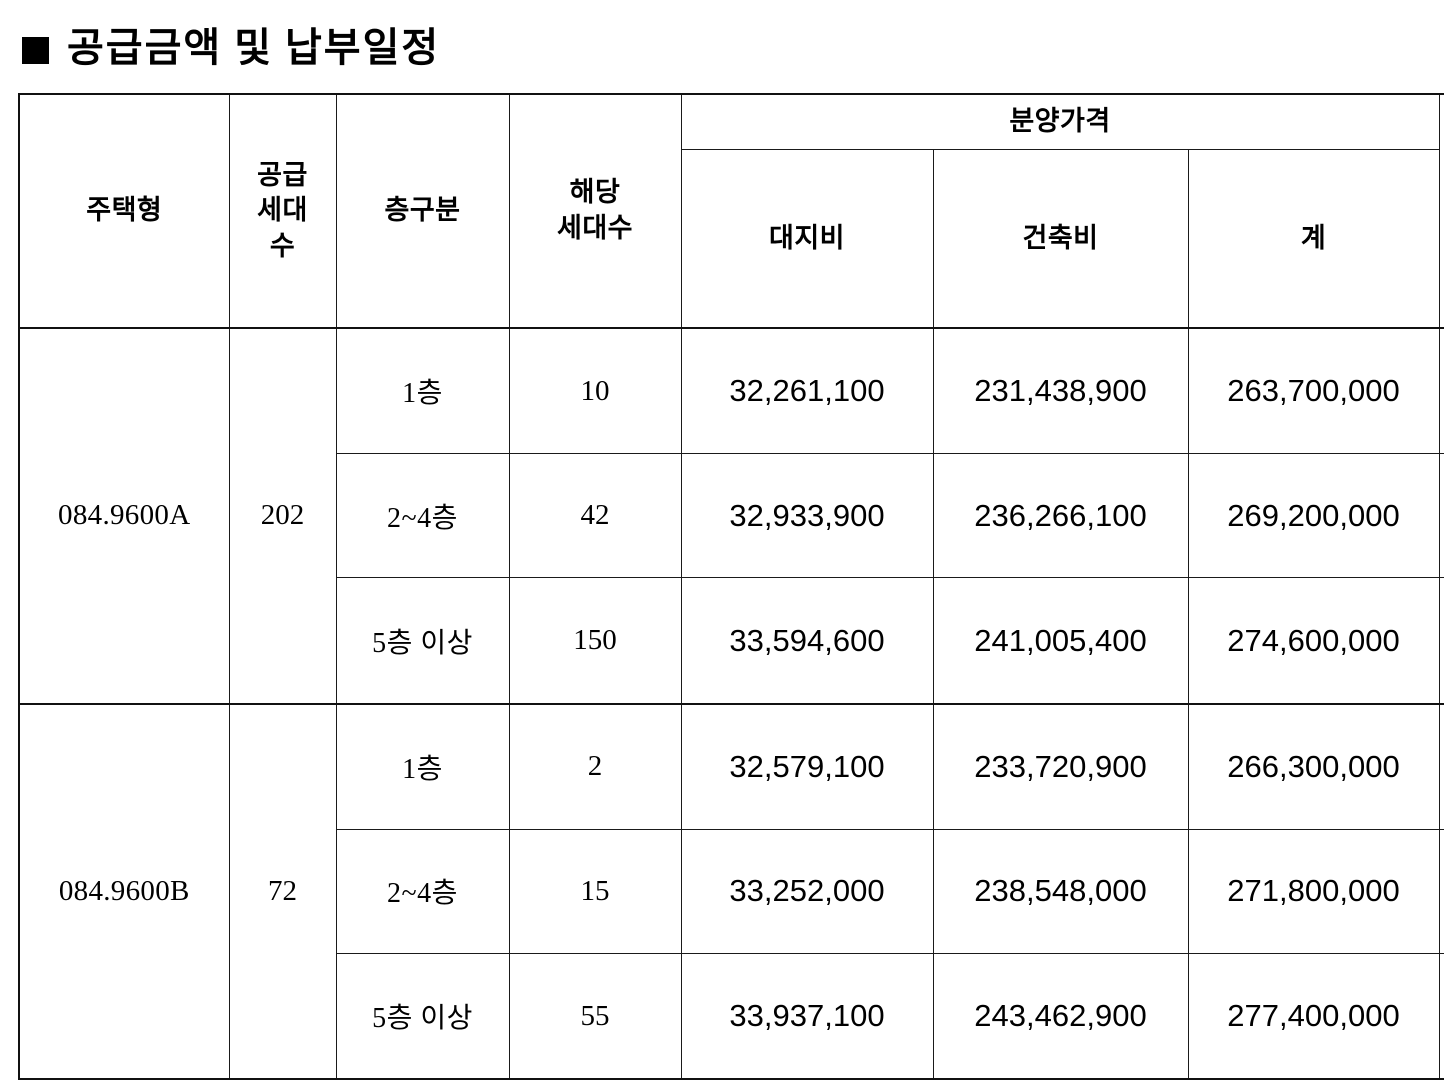 The image size is (1444, 1080). Describe the element at coordinates (282, 516) in the screenshot. I see `cell-supply-units: 202` at that location.